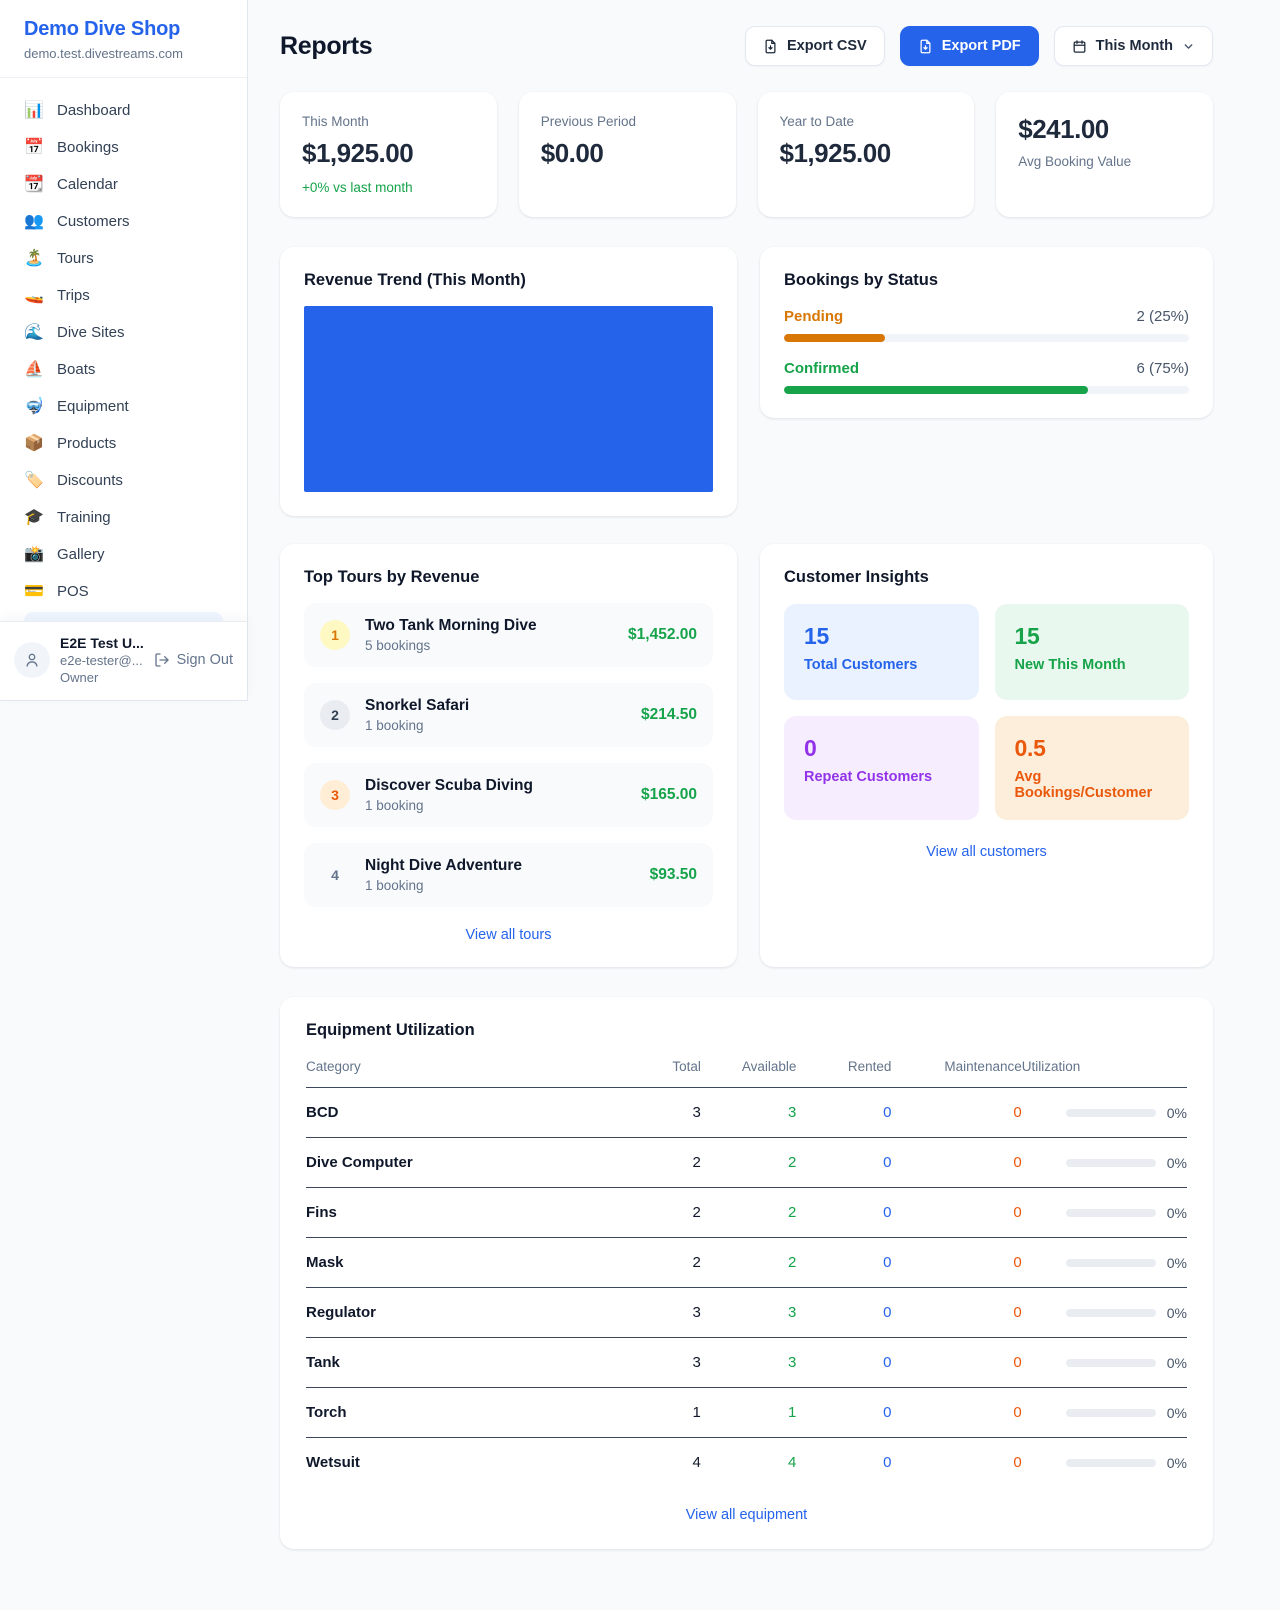 The width and height of the screenshot is (1280, 1610). I want to click on calendar-icon: 📆, so click(34, 184).